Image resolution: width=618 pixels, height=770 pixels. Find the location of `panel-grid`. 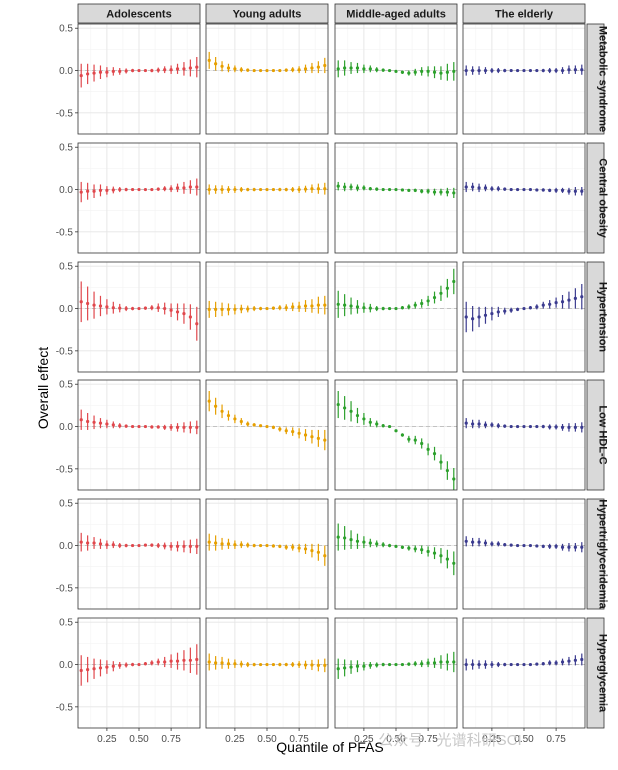

panel-grid is located at coordinates (267, 317).